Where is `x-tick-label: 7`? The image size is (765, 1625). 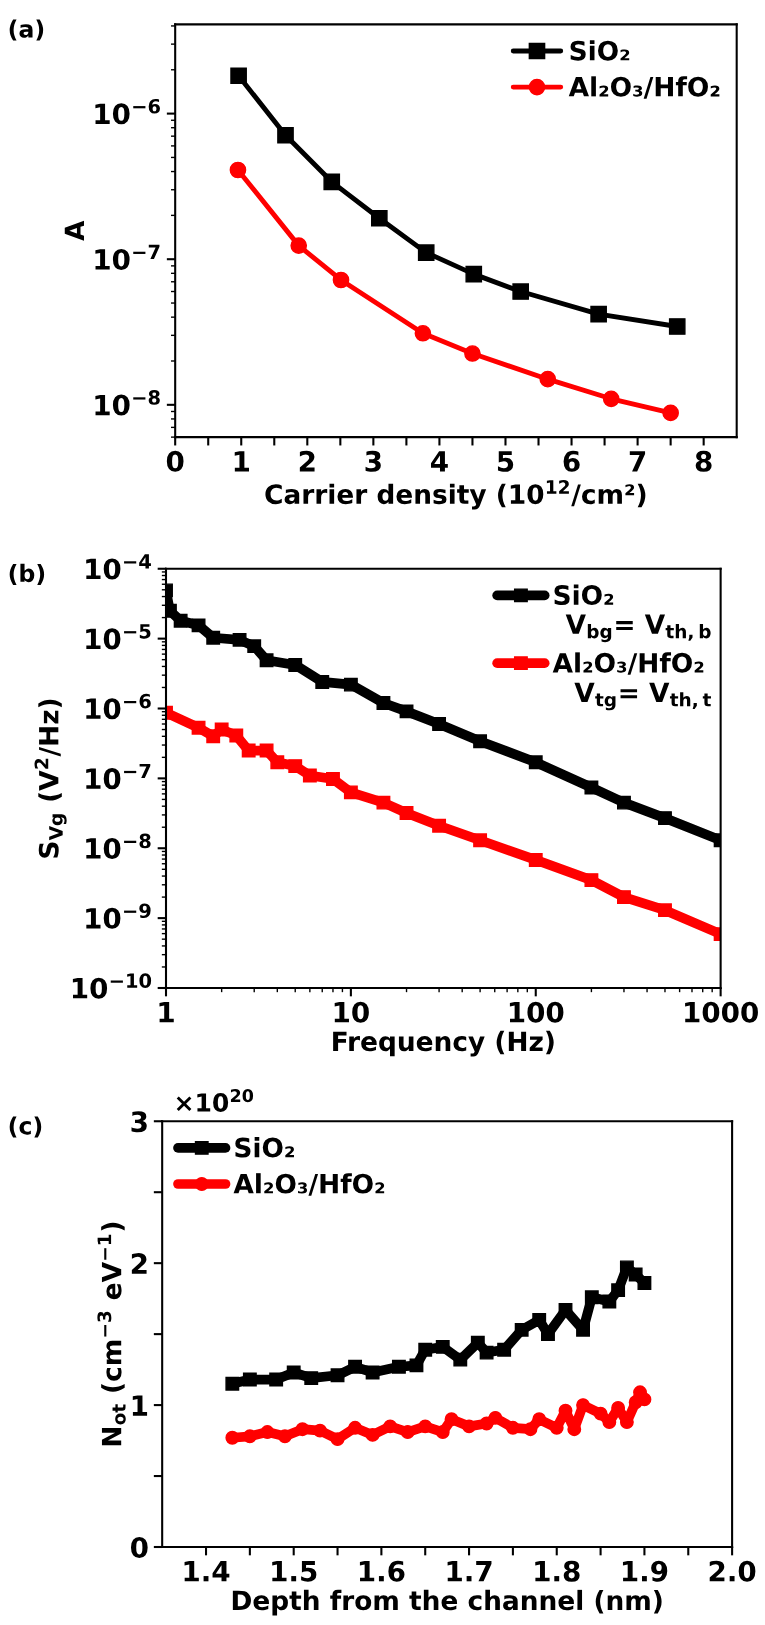 x-tick-label: 7 is located at coordinates (637, 461).